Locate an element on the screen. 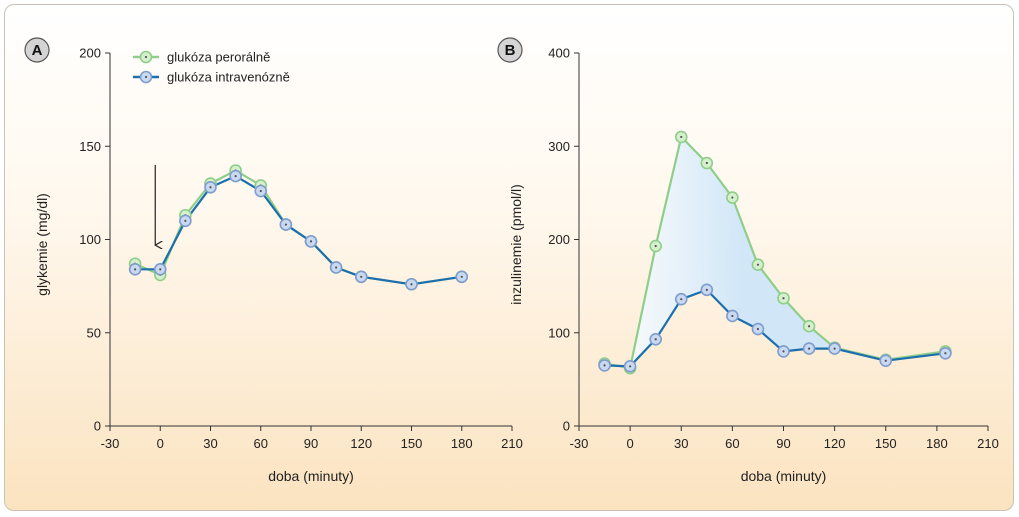 Image resolution: width=1019 pixels, height=517 pixels. panel-letter: B is located at coordinates (510, 50).